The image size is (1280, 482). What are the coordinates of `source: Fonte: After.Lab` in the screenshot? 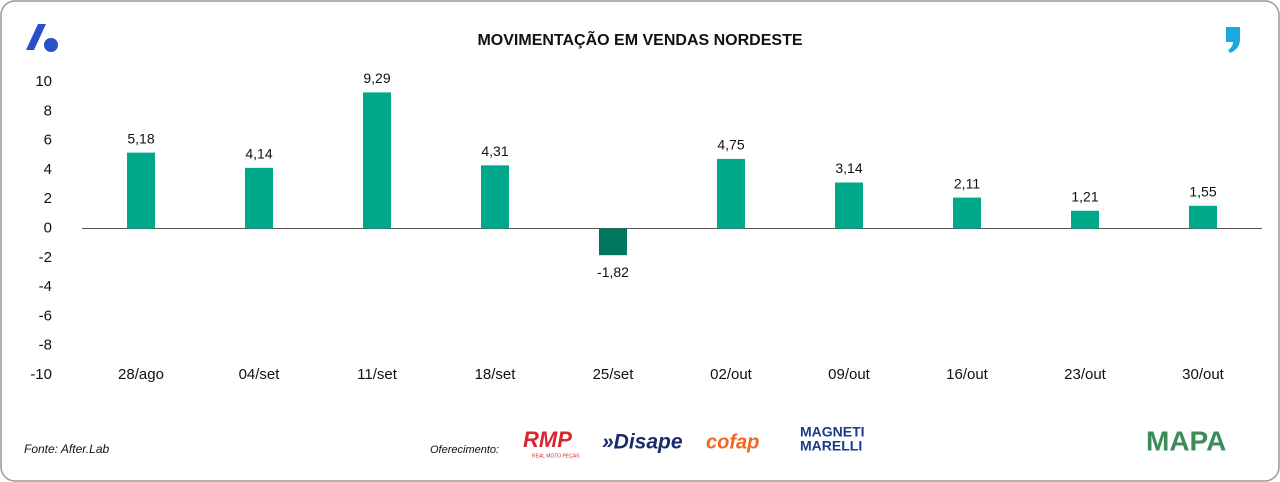 It's located at (66, 449).